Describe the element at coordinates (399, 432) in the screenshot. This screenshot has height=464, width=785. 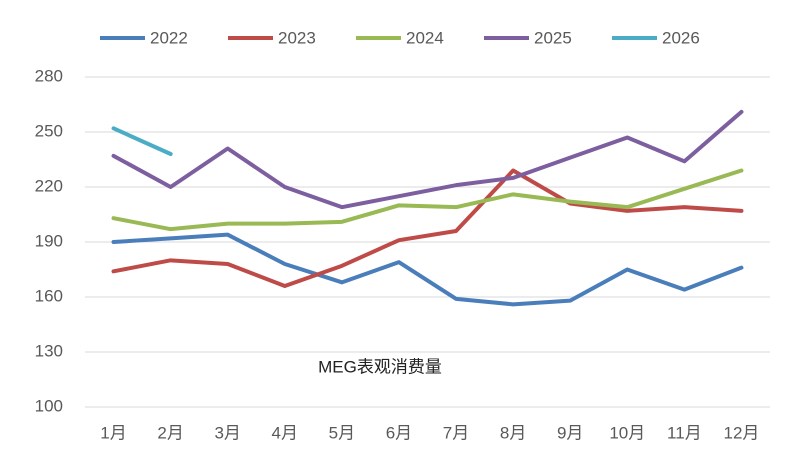
I see `x-tick-label: 6月` at that location.